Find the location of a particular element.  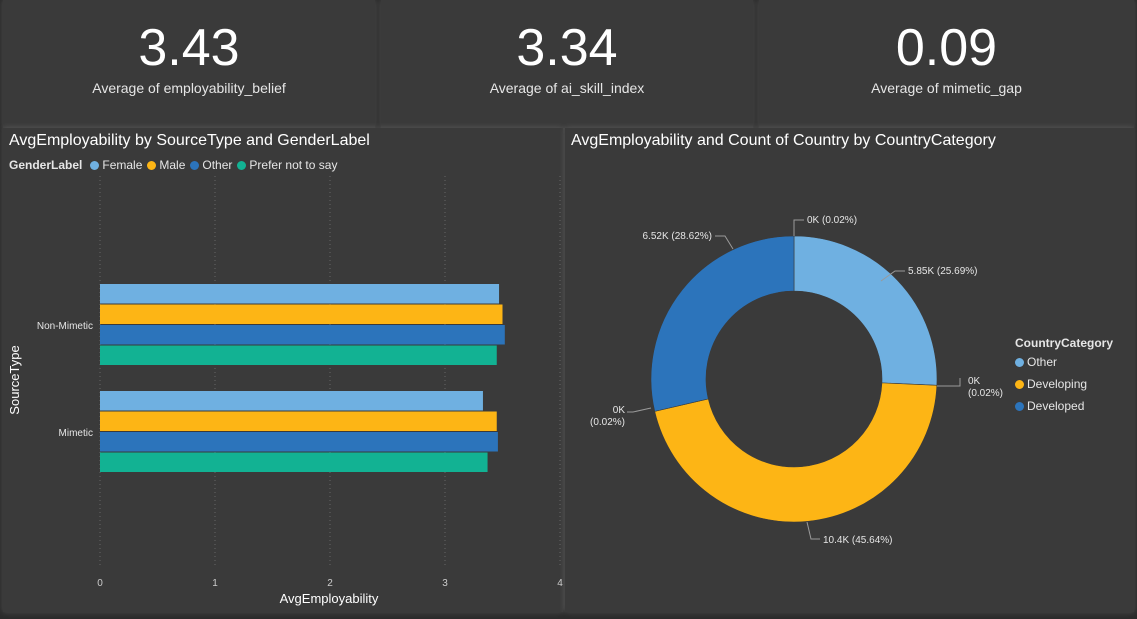

y-axis-label: SourceType is located at coordinates (14, 379).